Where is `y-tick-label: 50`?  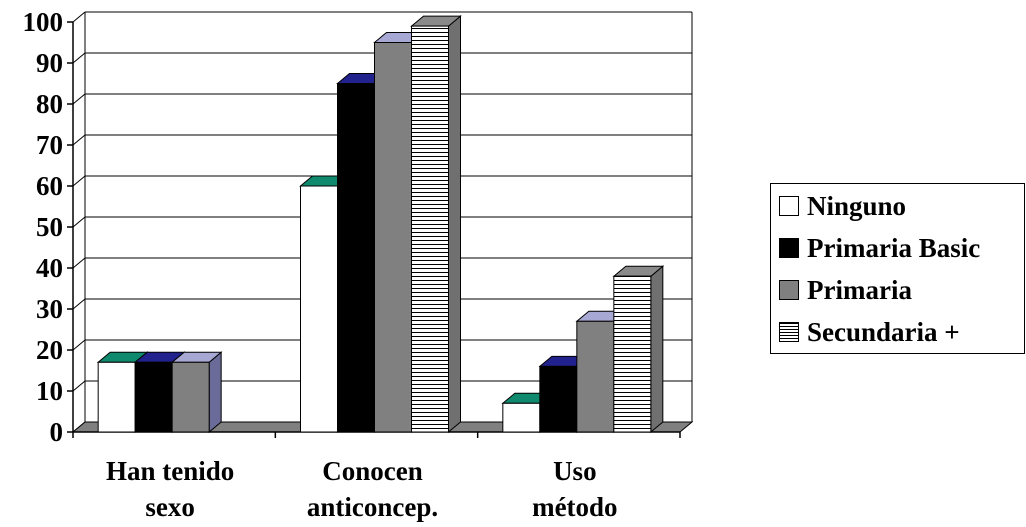
y-tick-label: 50 is located at coordinates (49, 227).